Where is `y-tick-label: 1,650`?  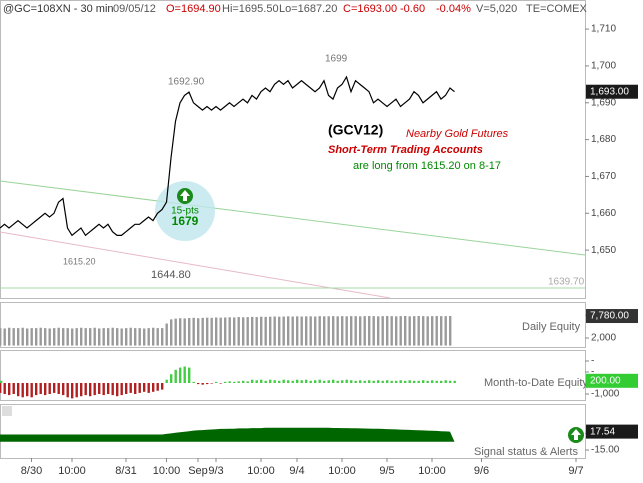
y-tick-label: 1,650 is located at coordinates (603, 250).